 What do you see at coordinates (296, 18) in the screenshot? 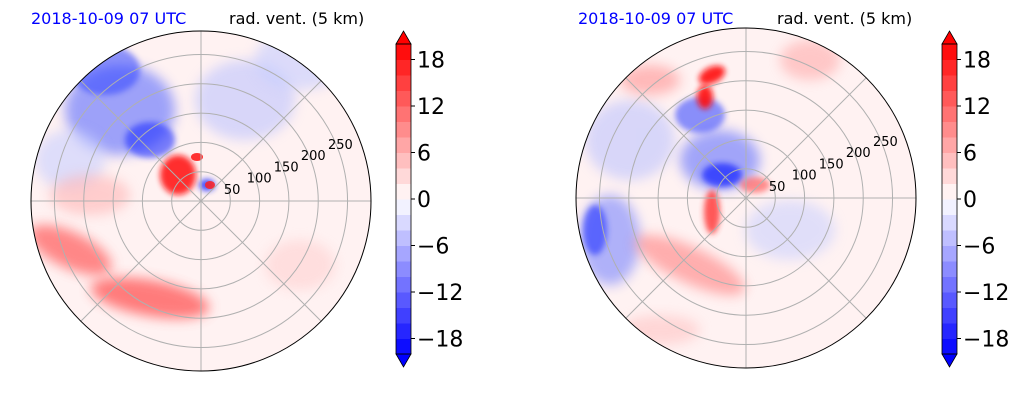
I see `field-label-left: rad. vent. (5 km)` at bounding box center [296, 18].